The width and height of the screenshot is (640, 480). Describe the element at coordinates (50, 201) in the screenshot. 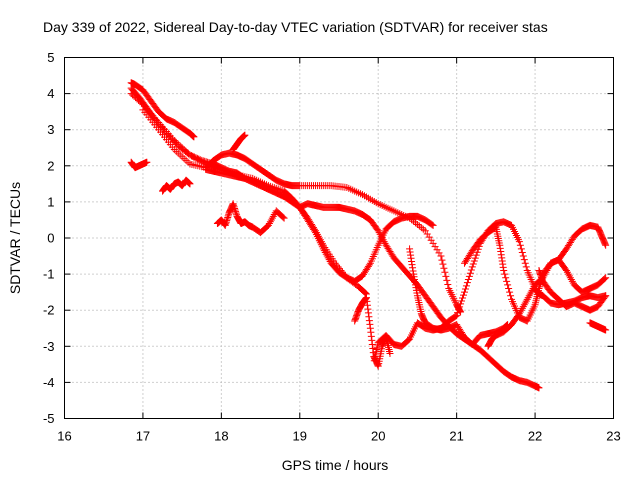

I see `y-tick-label: 1` at that location.